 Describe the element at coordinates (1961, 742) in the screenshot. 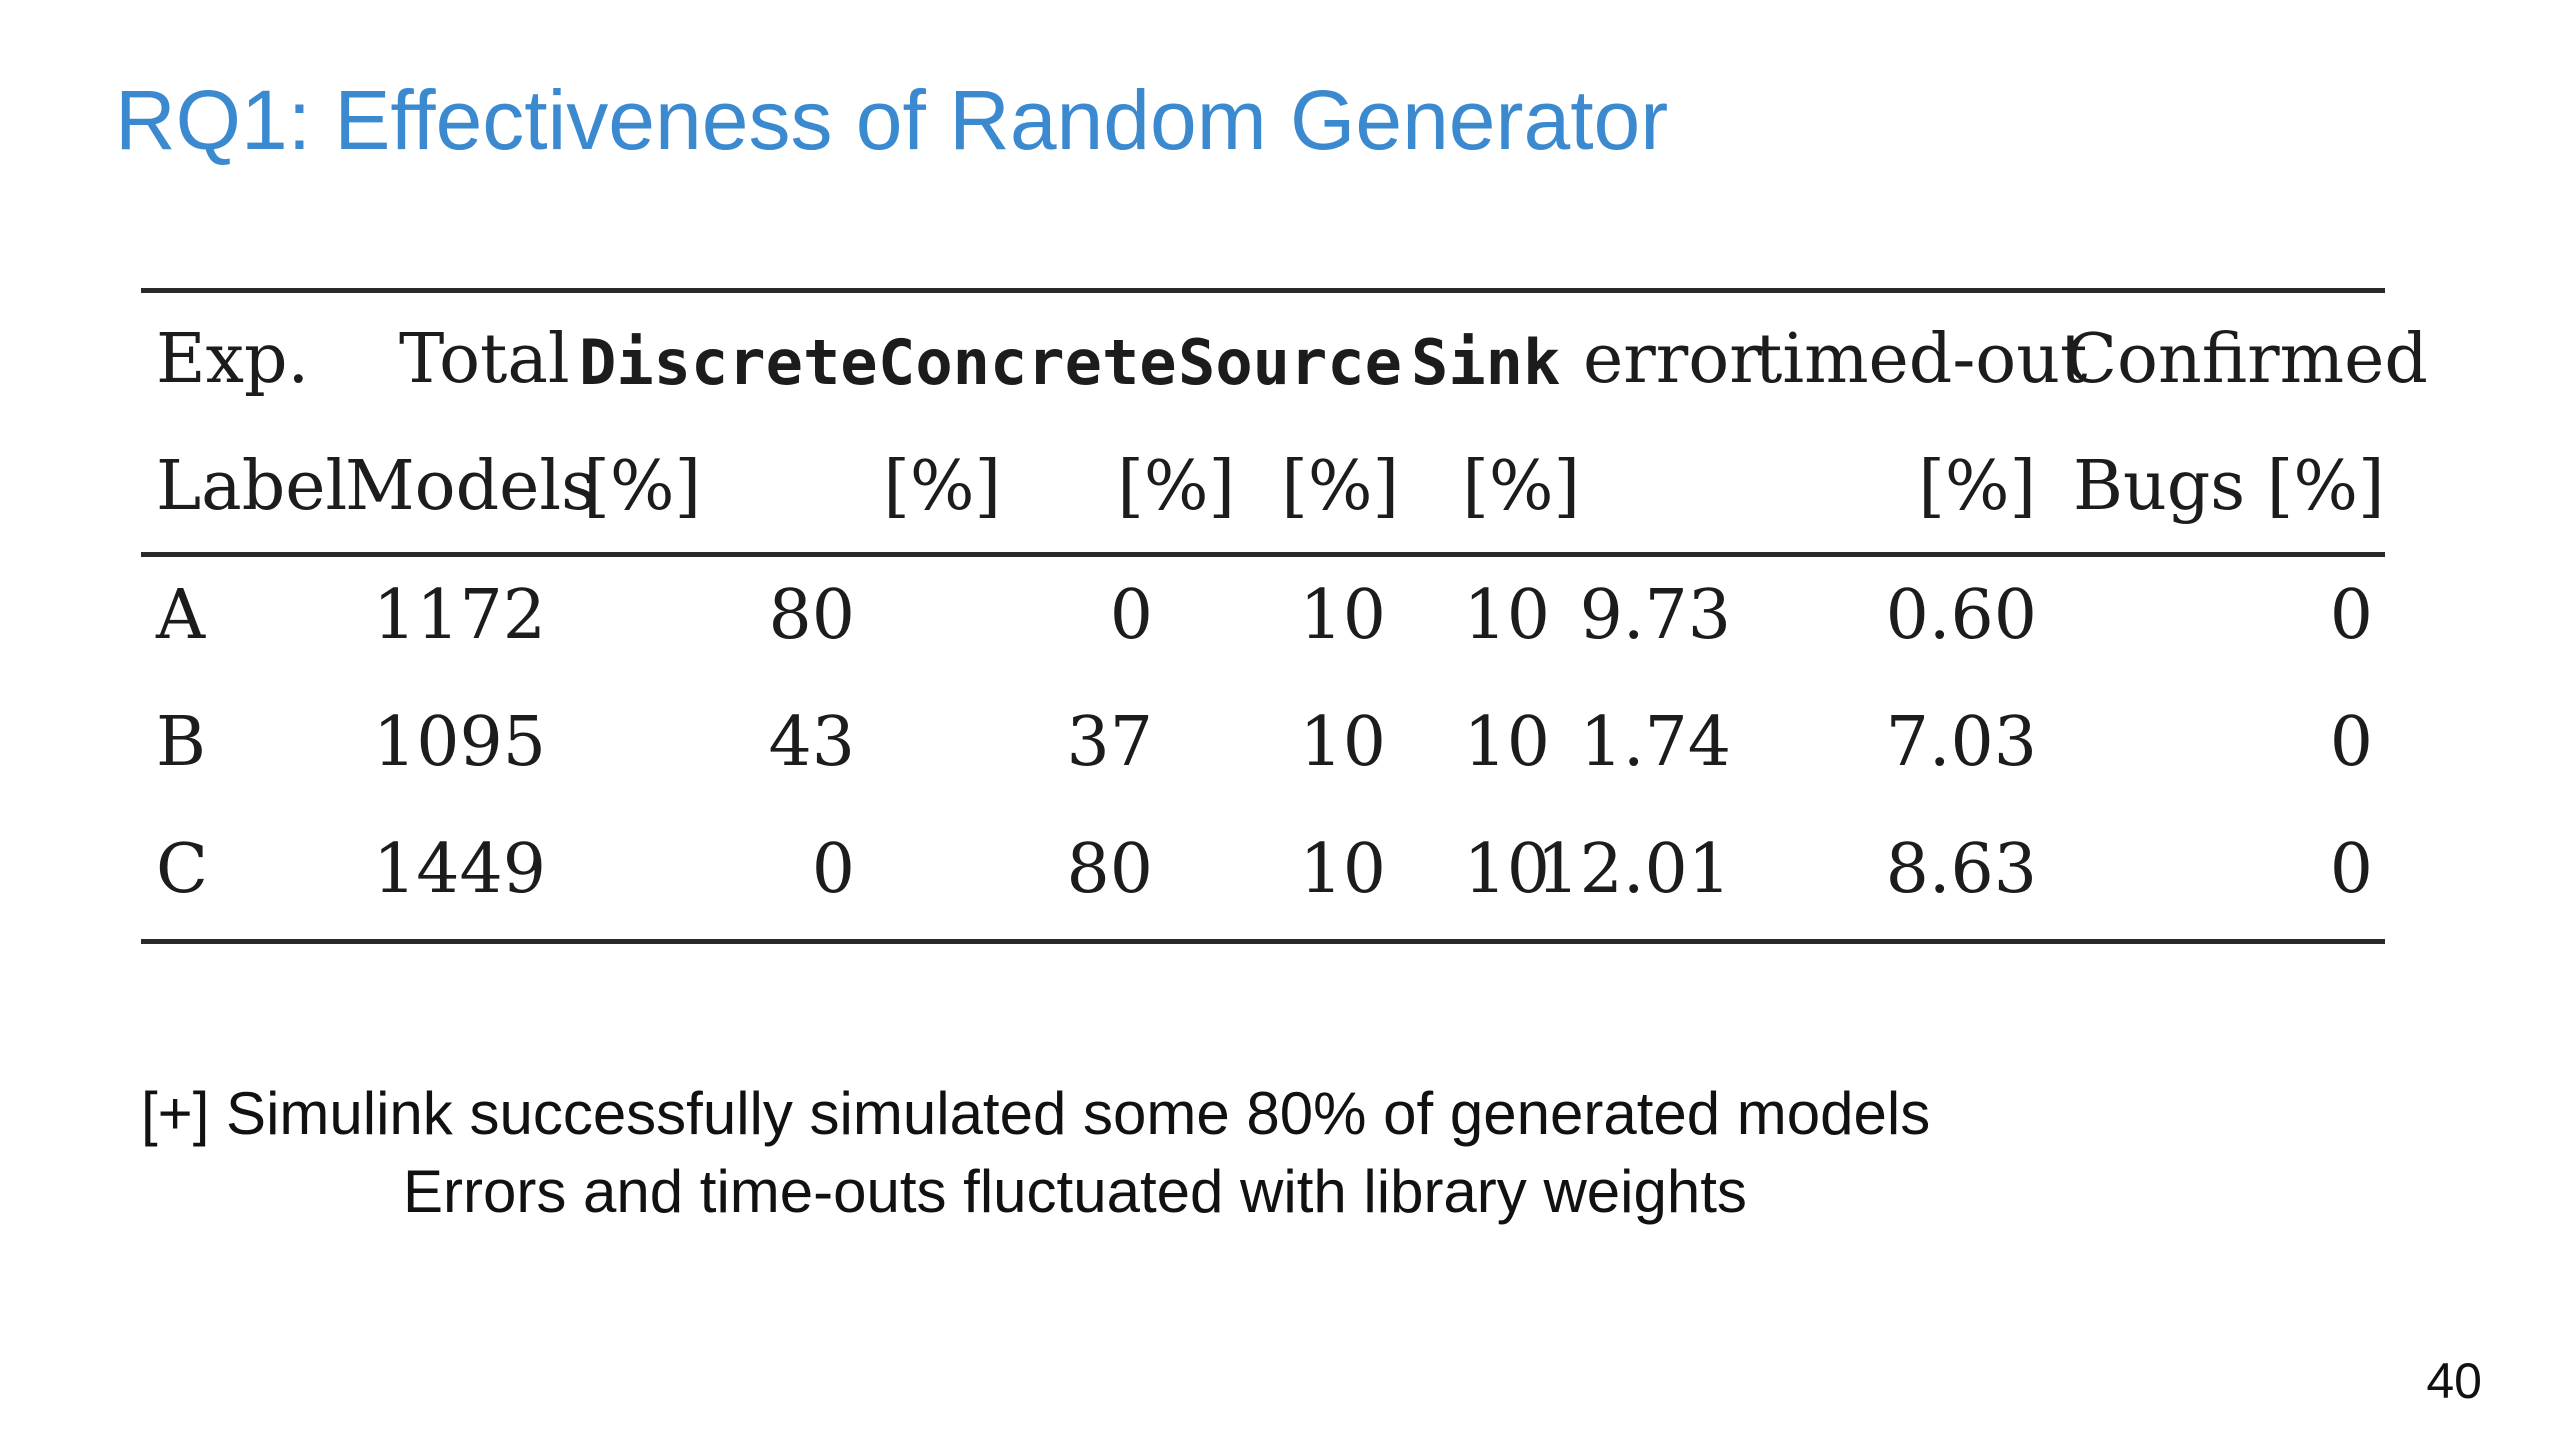

I see `cell-timedout: 7.03` at that location.